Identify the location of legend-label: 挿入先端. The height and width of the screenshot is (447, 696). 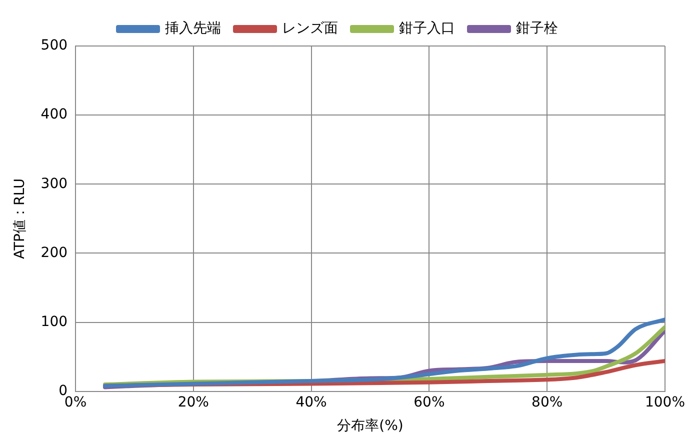
(193, 28).